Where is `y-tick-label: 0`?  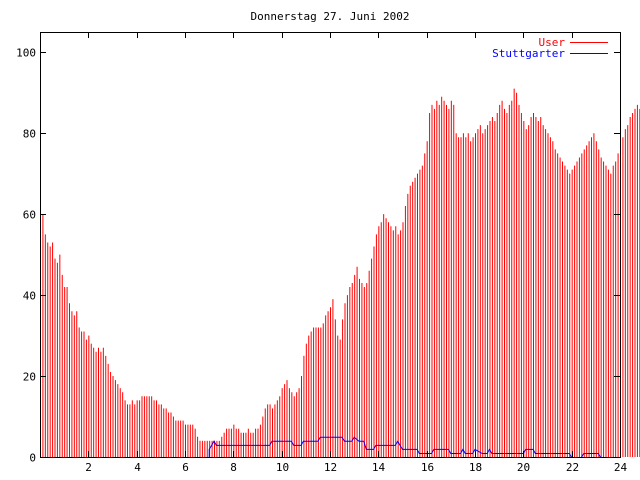 y-tick-label: 0 is located at coordinates (32, 458).